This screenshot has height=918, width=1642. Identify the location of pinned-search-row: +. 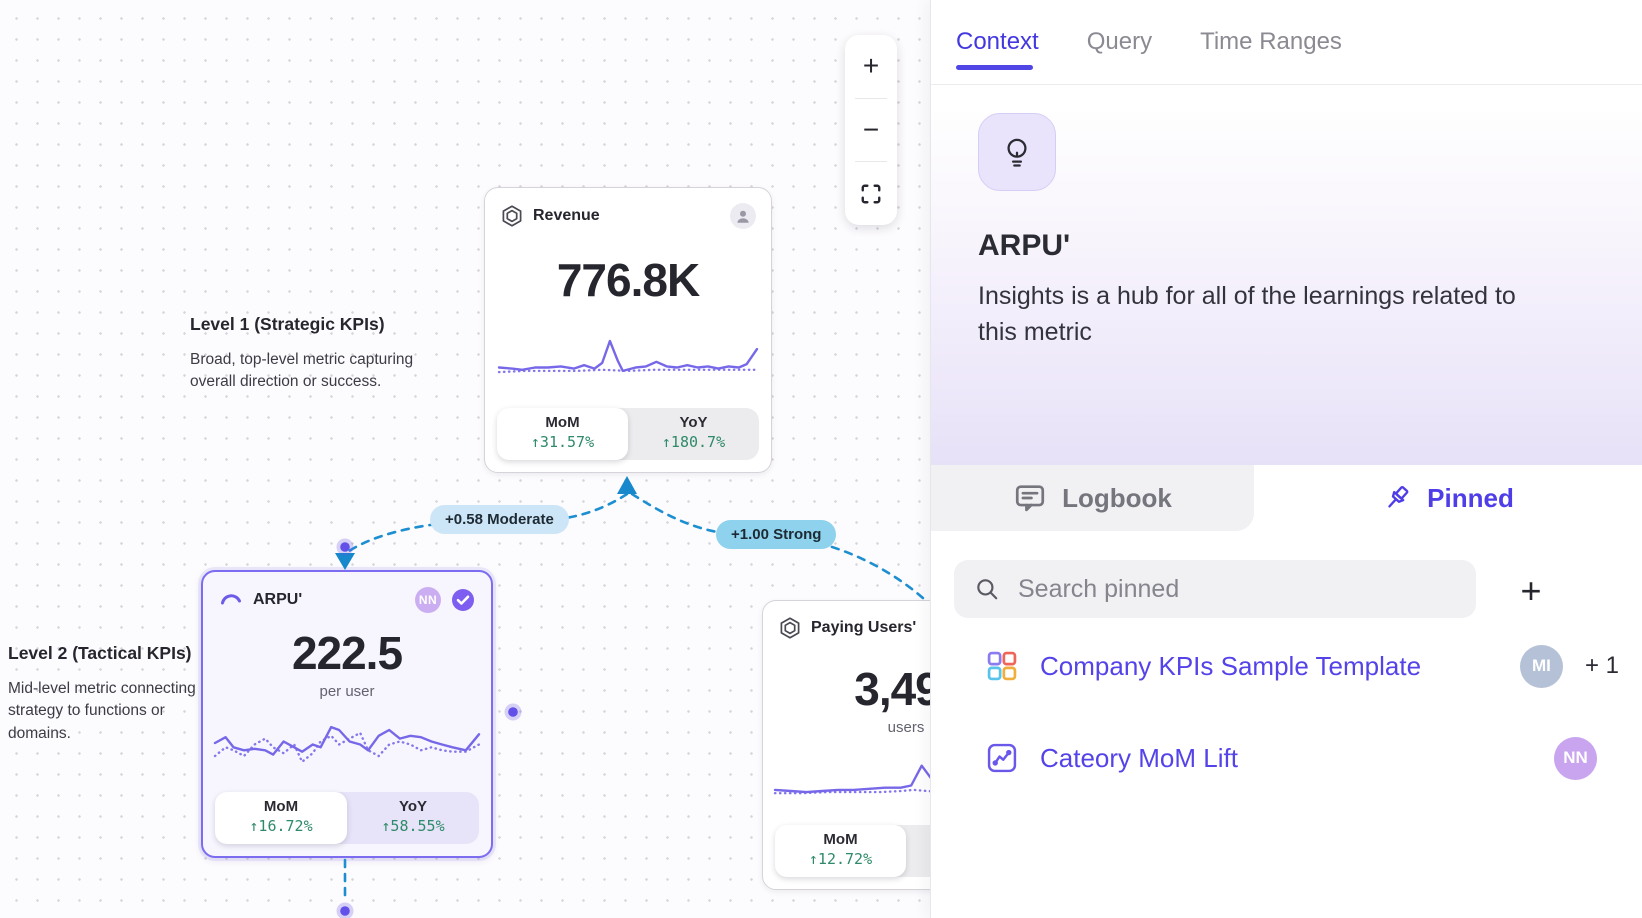
(1286, 581).